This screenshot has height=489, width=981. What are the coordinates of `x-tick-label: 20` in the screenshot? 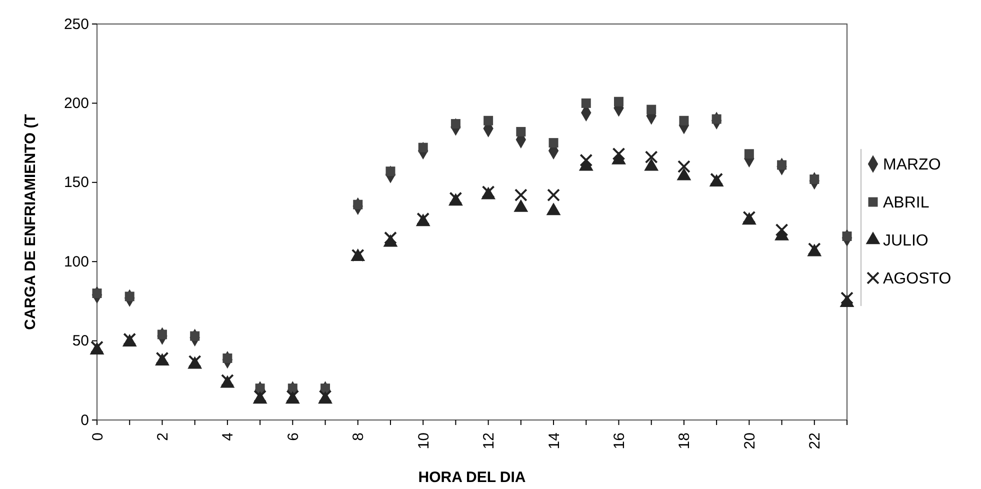 It's located at (749, 441).